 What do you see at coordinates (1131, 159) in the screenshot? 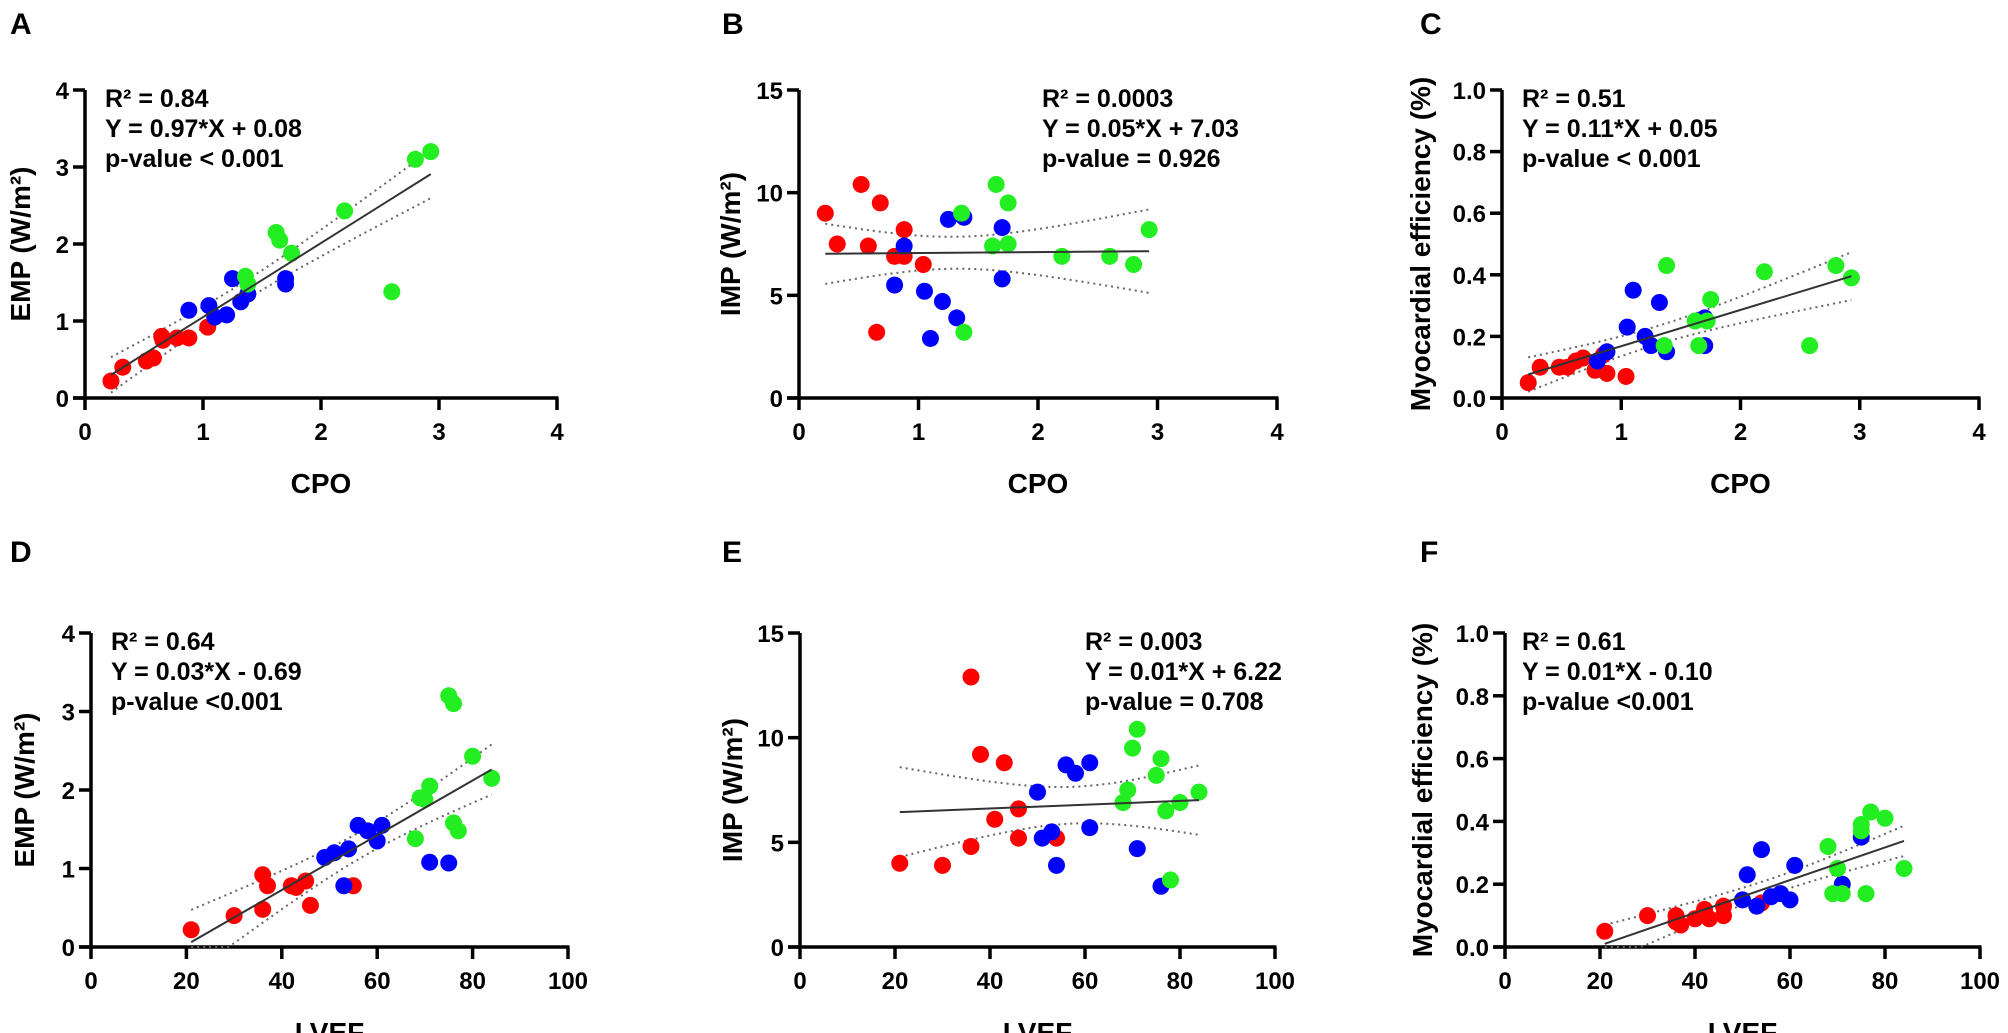
I see `stats-annotation: p-value = 0.926` at bounding box center [1131, 159].